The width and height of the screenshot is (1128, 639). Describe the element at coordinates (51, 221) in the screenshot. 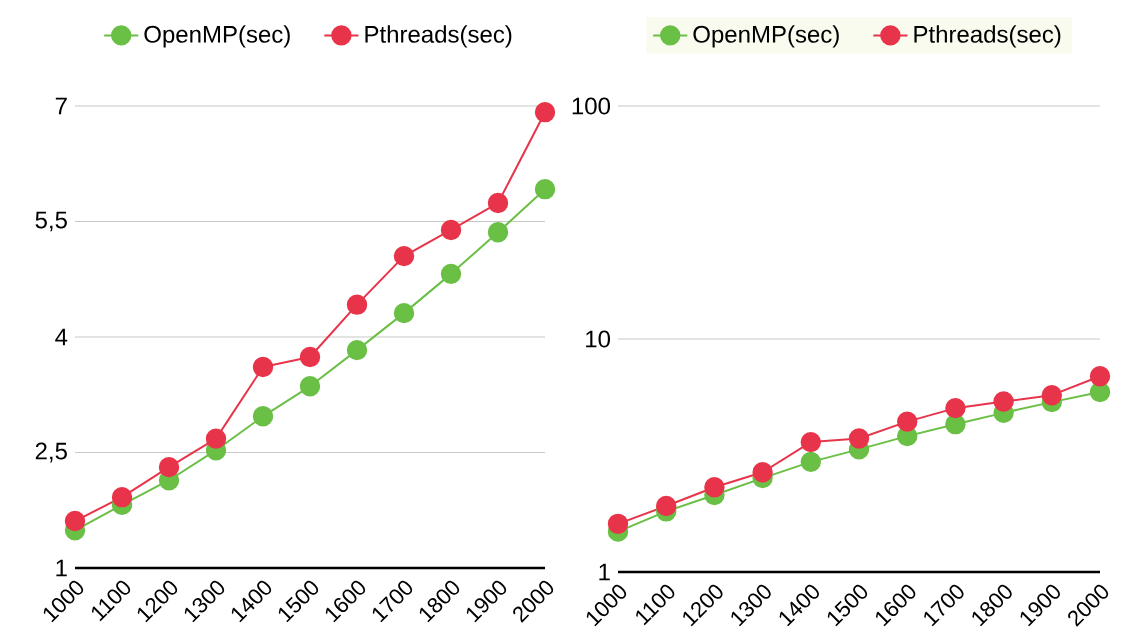

I see `y-tick-label: 5,5` at that location.